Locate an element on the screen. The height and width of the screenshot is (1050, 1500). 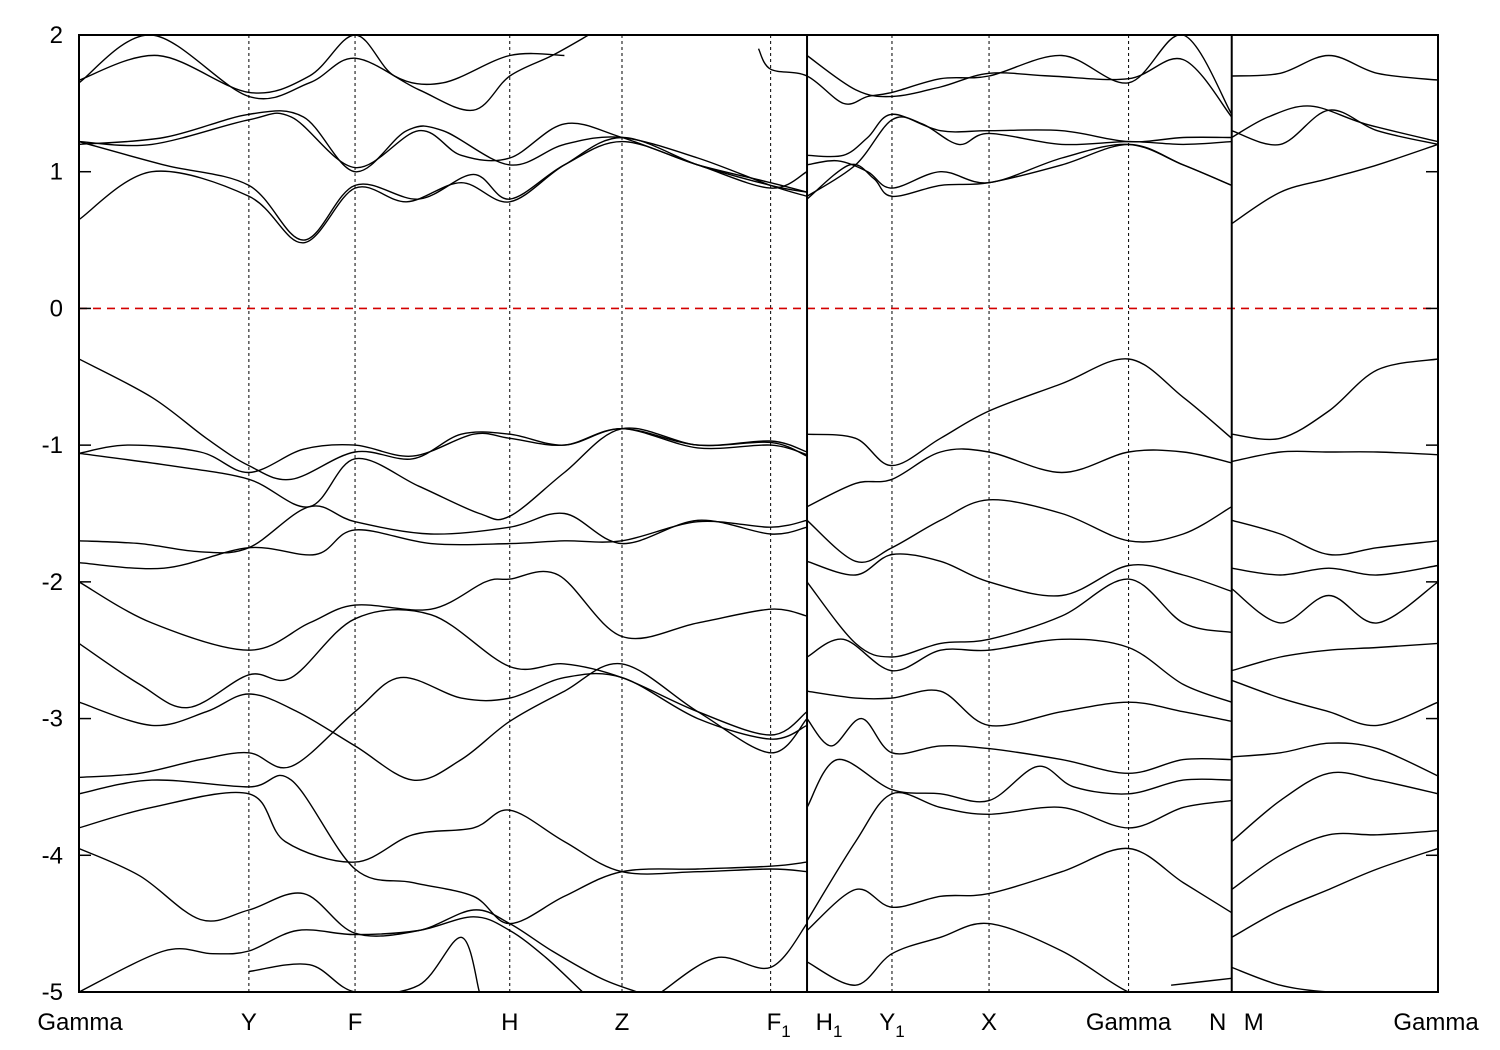
x-kpoint-label-5: F1 is located at coordinates (779, 1025).